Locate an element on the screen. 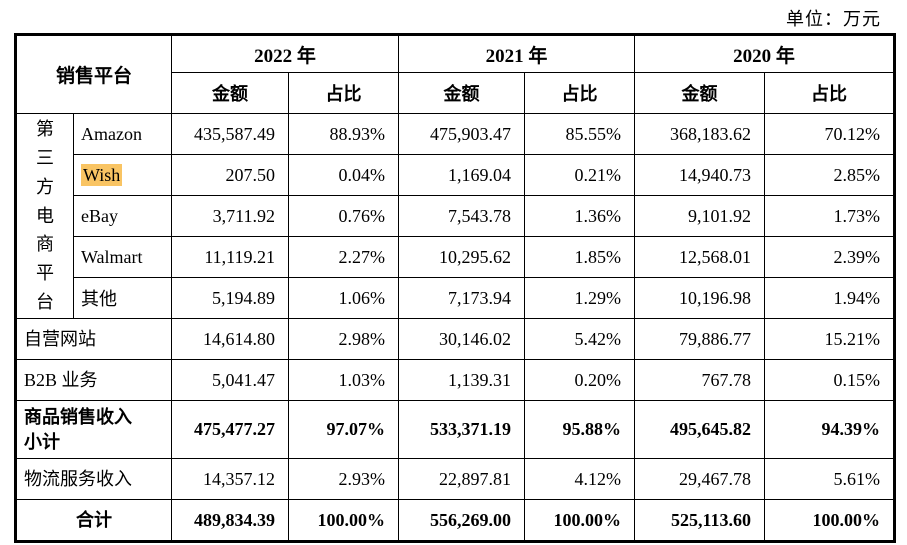  amount-cell: 489,834.39 is located at coordinates (230, 520).